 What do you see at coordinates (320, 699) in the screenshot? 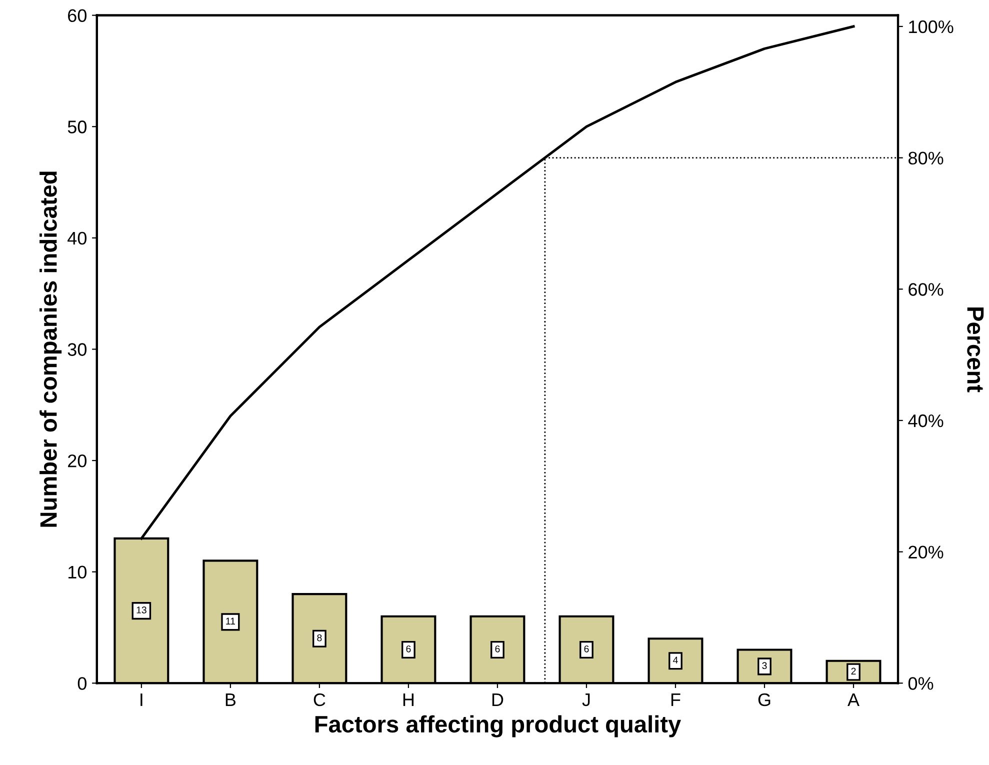
I see `x-tick-label: C` at bounding box center [320, 699].